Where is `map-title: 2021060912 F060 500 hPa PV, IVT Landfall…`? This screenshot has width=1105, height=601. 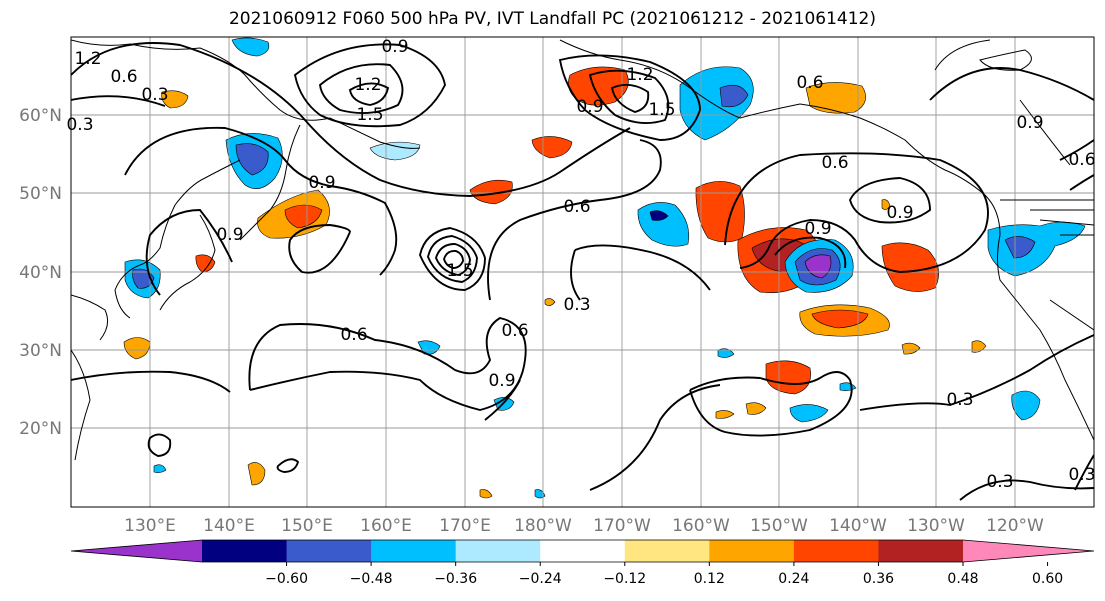 map-title: 2021060912 F060 500 hPa PV, IVT Landfall… is located at coordinates (552, 19).